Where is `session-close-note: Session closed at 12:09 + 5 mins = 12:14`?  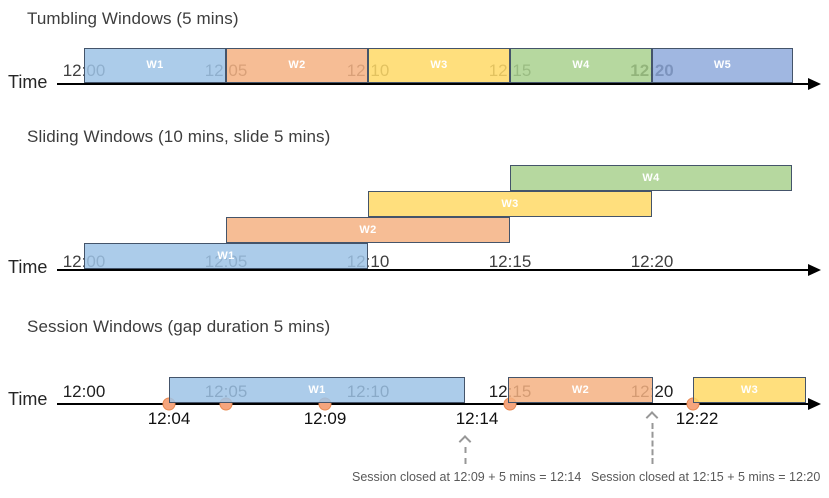 session-close-note: Session closed at 12:09 + 5 mins = 12:14 is located at coordinates (467, 477).